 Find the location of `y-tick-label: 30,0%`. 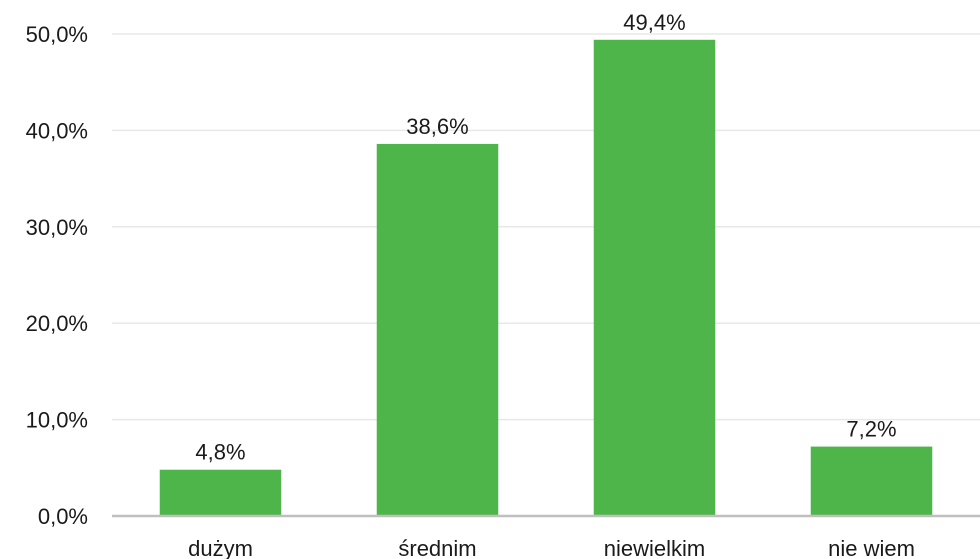

y-tick-label: 30,0% is located at coordinates (57, 227).